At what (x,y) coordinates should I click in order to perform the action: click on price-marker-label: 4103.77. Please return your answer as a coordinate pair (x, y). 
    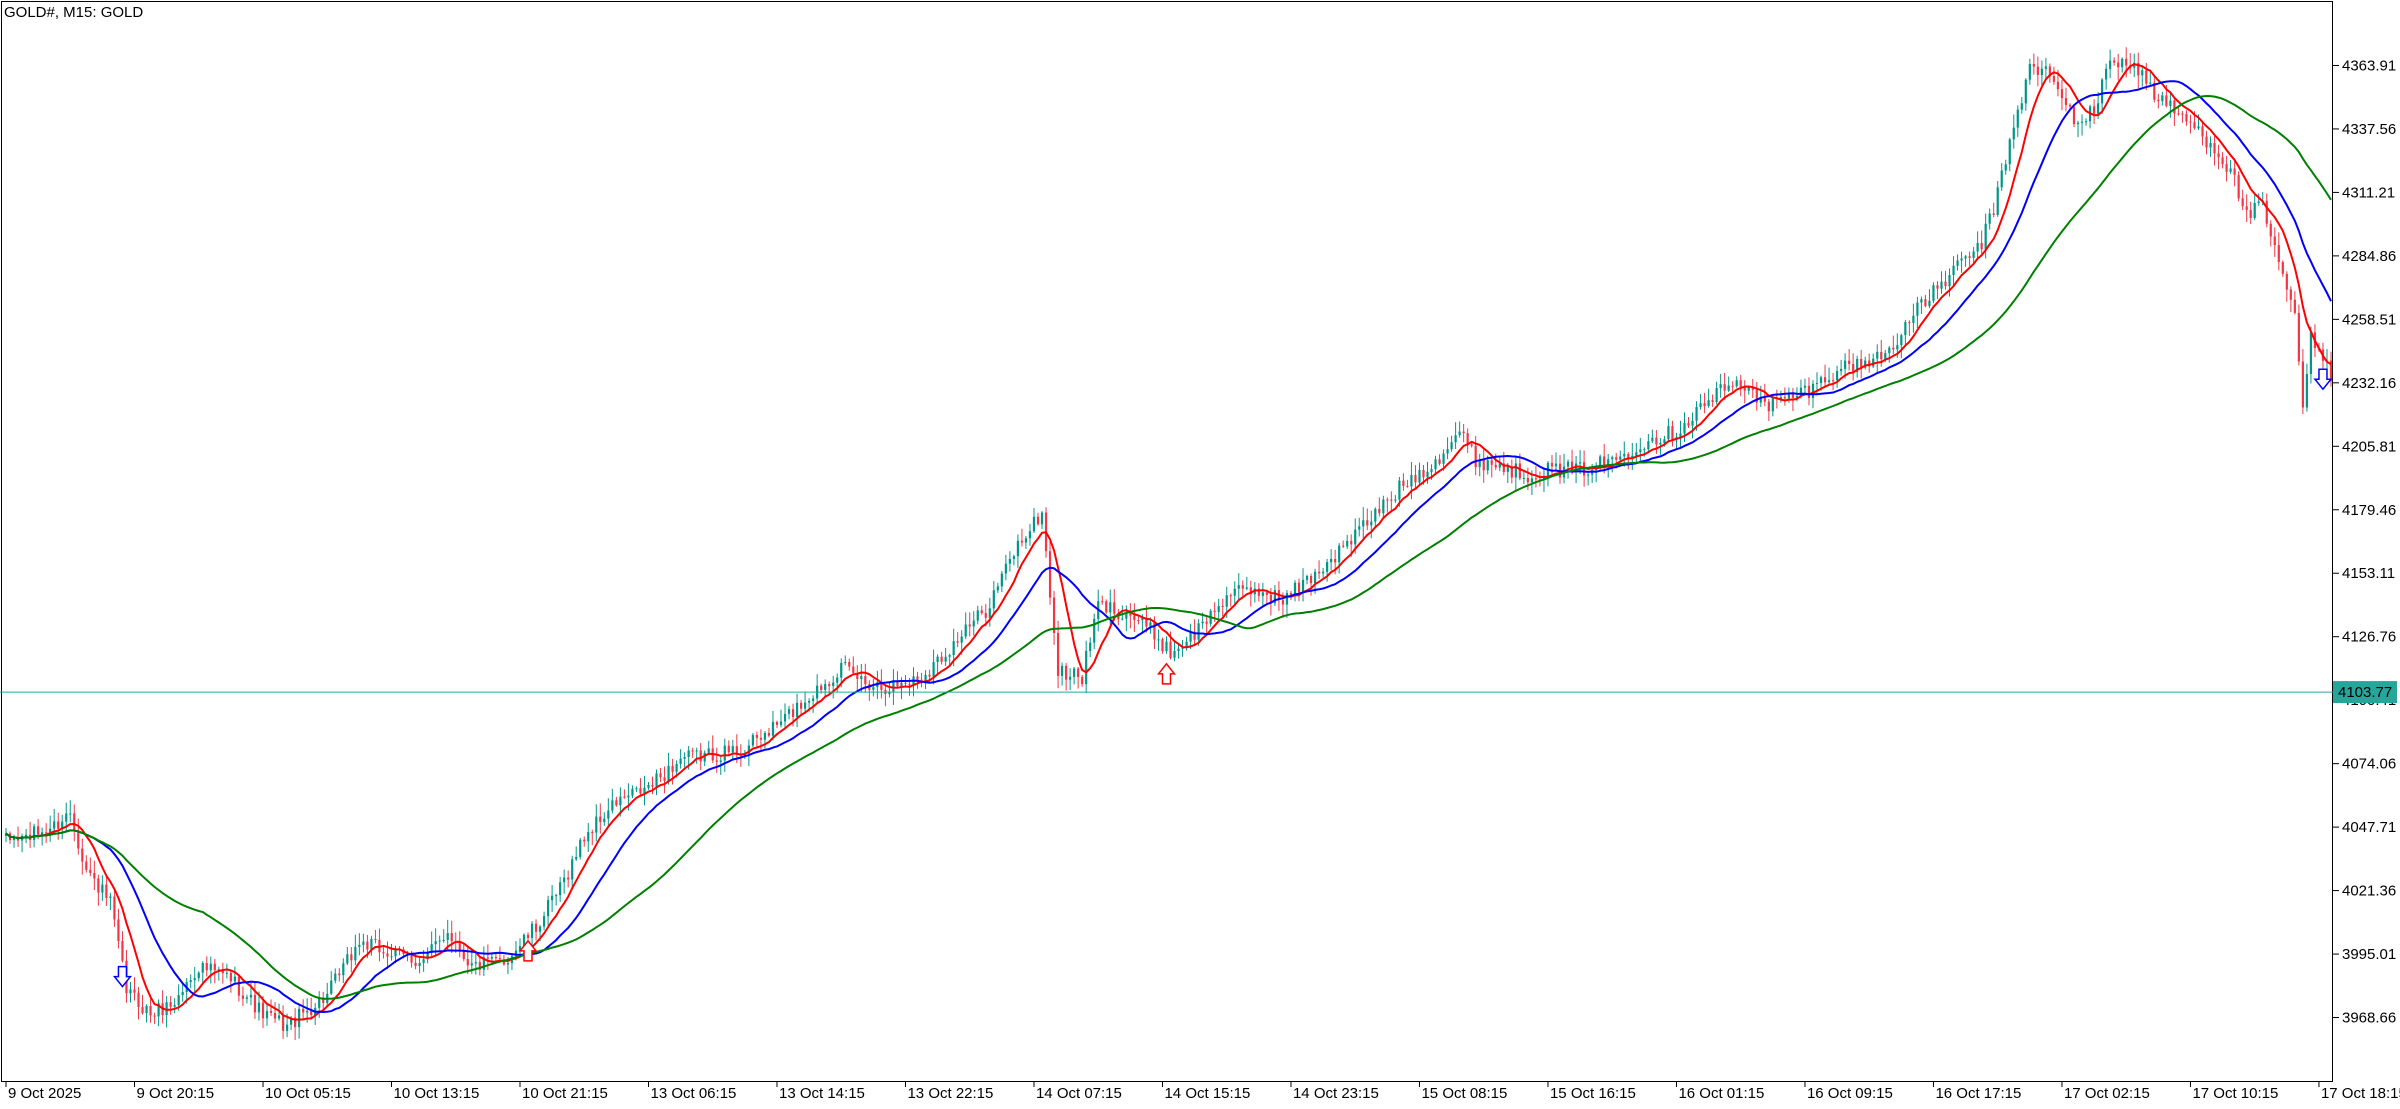
    Looking at the image, I should click on (2365, 692).